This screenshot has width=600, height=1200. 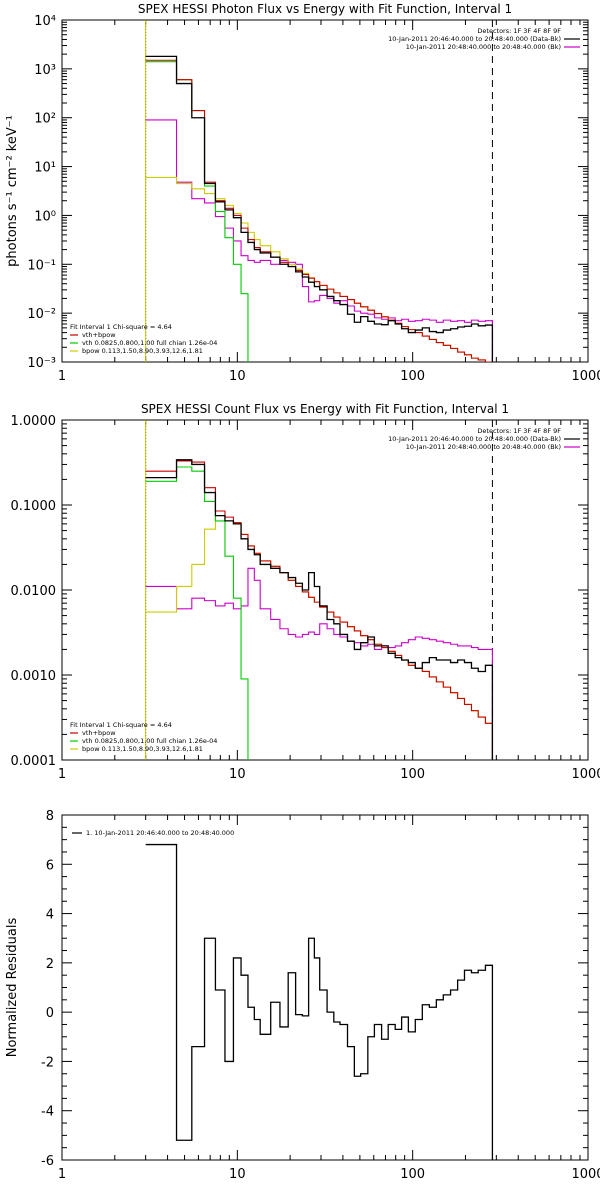 What do you see at coordinates (34, 676) in the screenshot?
I see `y-tick-label: 0.0010` at bounding box center [34, 676].